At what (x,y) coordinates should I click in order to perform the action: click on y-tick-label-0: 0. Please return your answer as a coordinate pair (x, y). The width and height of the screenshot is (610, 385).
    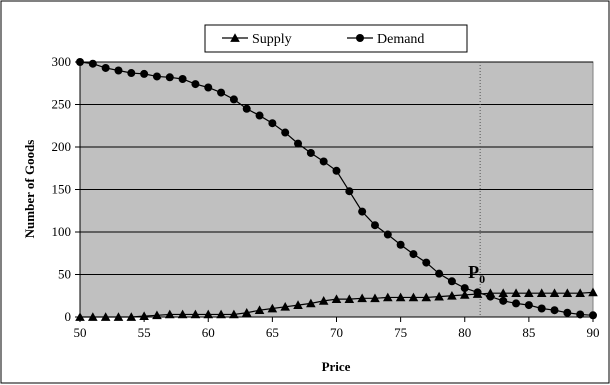
    Looking at the image, I should click on (68, 316).